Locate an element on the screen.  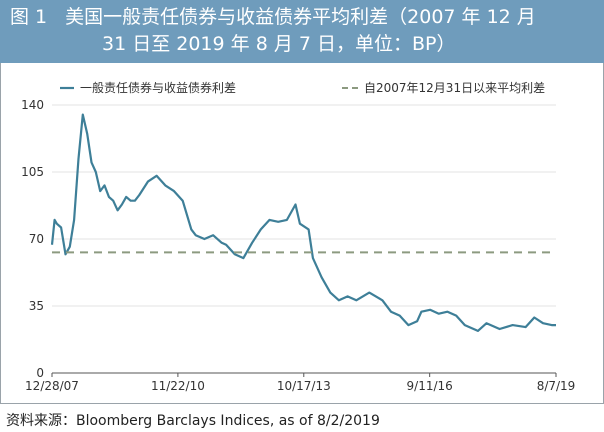
figure-title-line-2: 31 日至 2019 年 8 月 7 日，单位：BP） is located at coordinates (279, 44).